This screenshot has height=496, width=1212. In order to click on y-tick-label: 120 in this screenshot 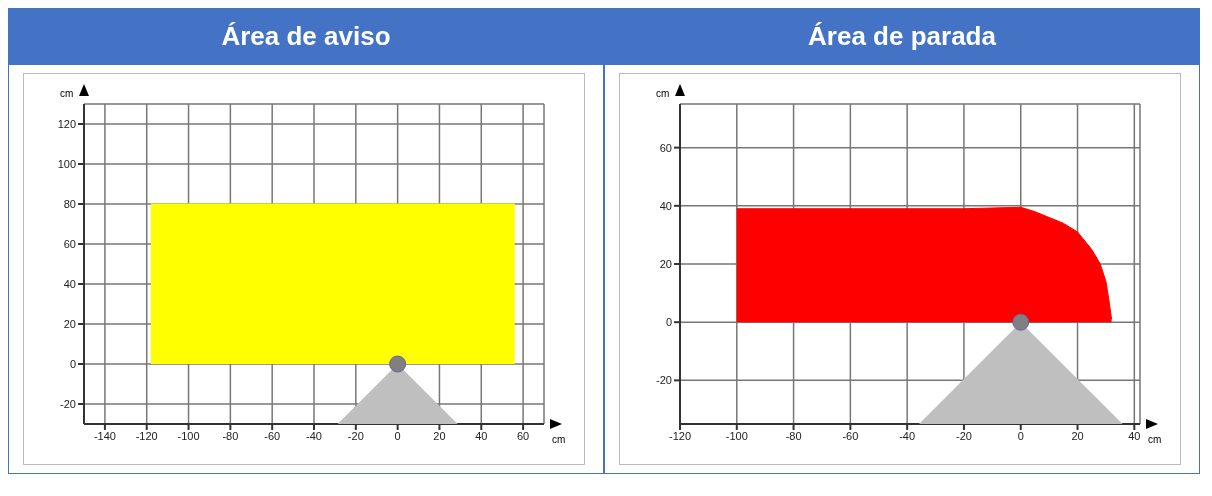, I will do `click(66, 123)`.